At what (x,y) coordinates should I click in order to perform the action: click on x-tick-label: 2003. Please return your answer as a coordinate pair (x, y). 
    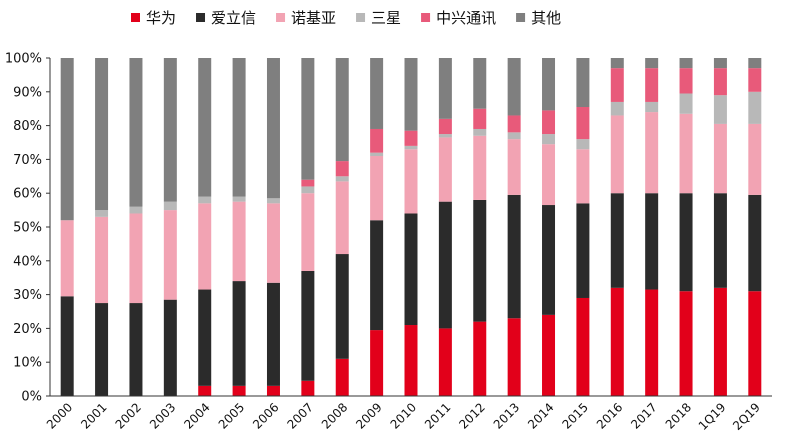
    Looking at the image, I should click on (162, 415).